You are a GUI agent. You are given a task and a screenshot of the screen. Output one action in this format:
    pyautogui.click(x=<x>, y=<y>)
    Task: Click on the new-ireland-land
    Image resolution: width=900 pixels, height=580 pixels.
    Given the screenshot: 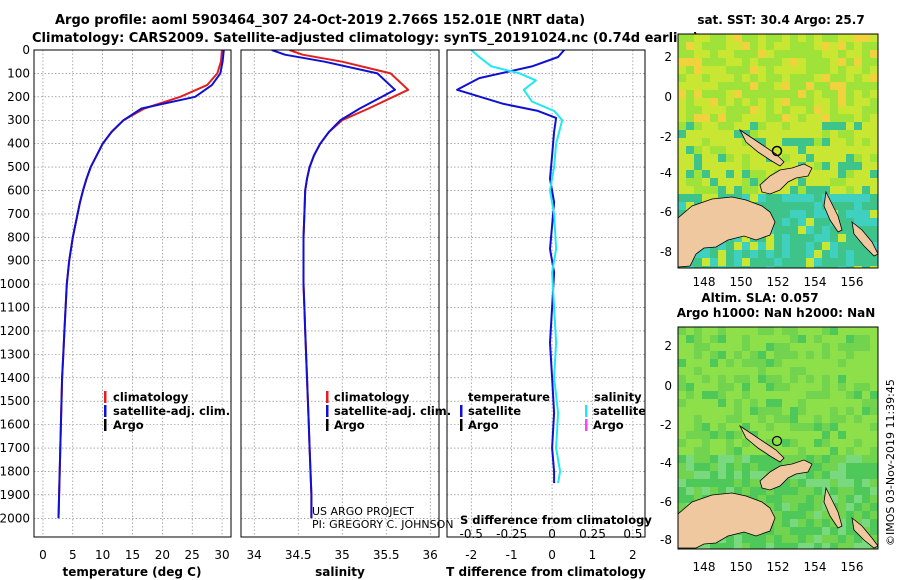 What is the action you would take?
    pyautogui.click(x=761, y=147)
    